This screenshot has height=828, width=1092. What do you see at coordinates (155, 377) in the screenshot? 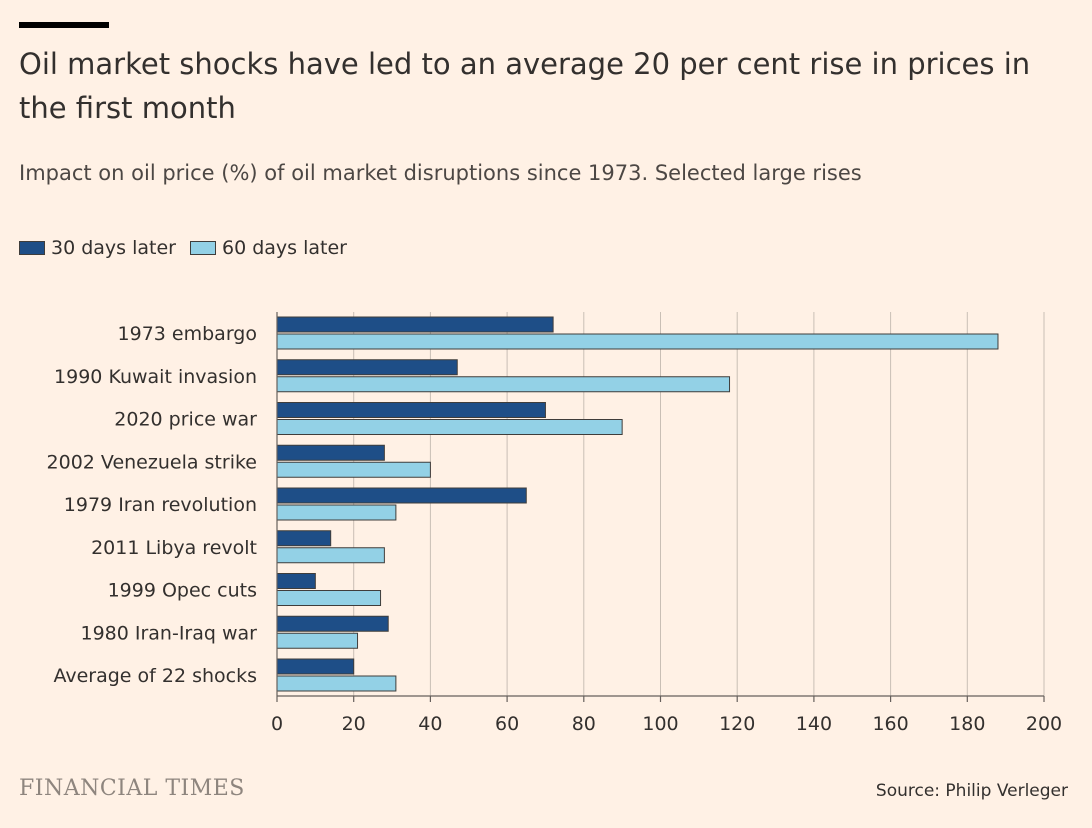
I see `category-label-1: 1990 Kuwait invasion` at bounding box center [155, 377].